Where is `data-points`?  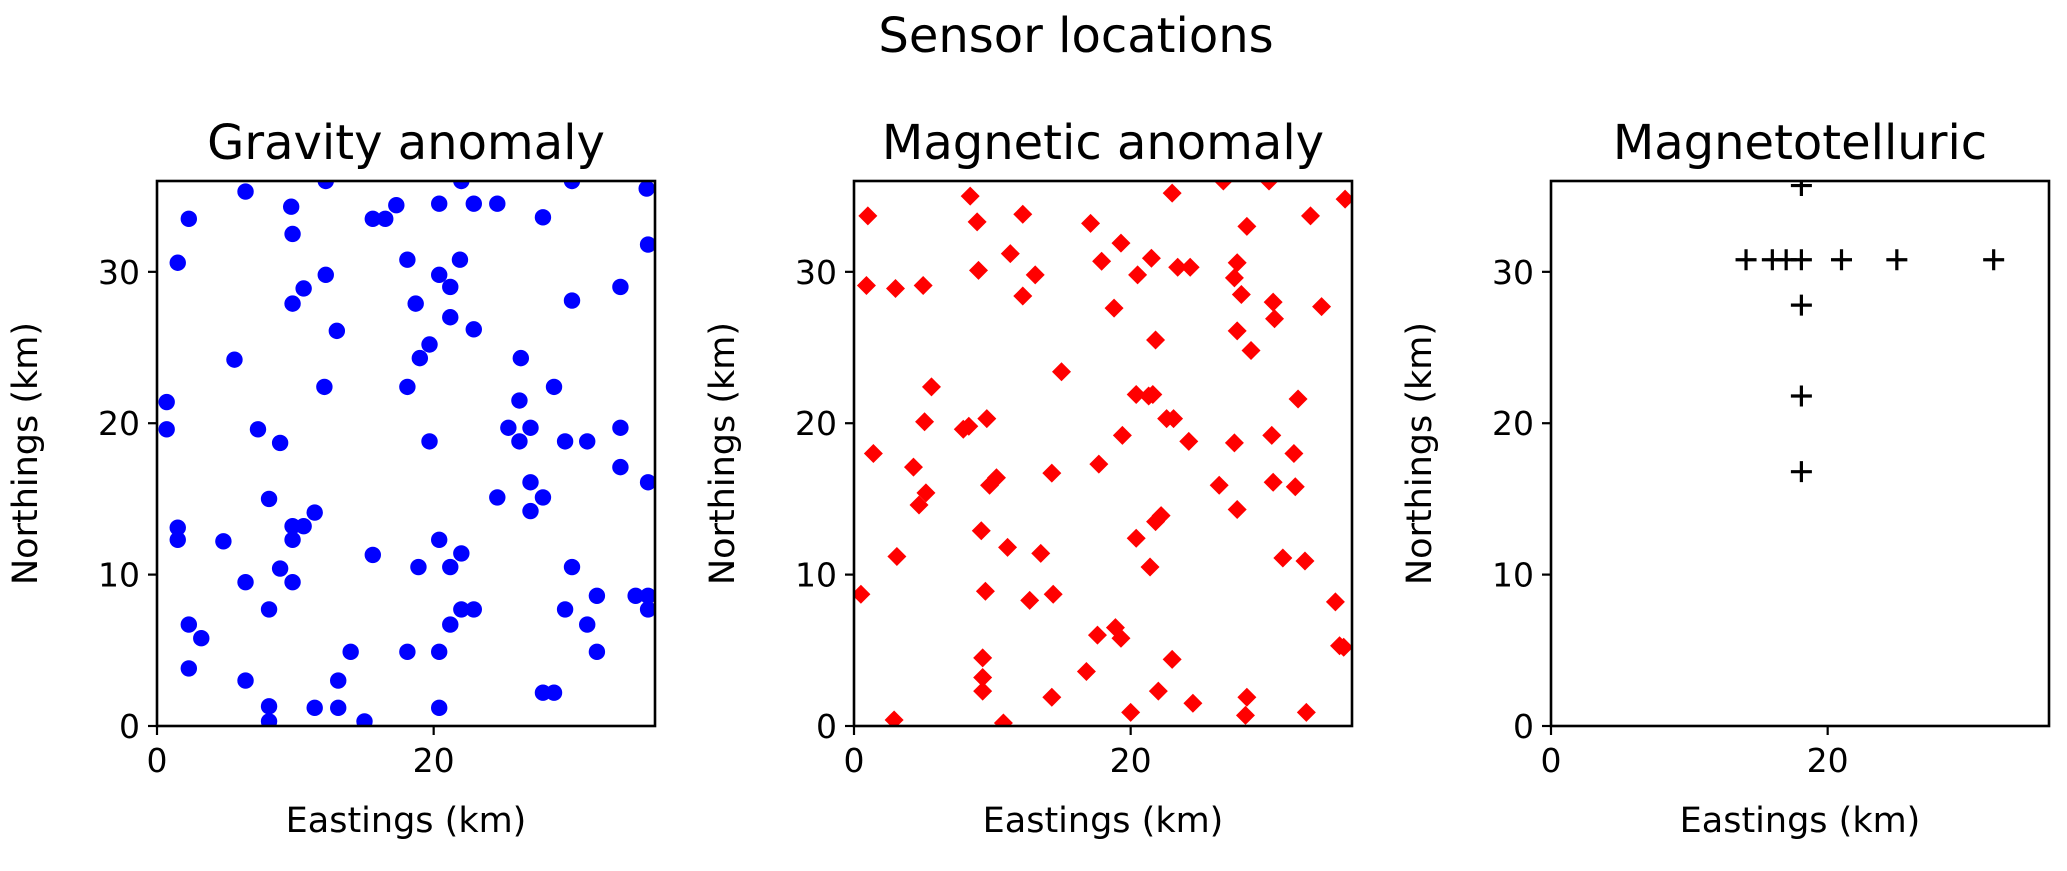
data-points is located at coordinates (1870, 332).